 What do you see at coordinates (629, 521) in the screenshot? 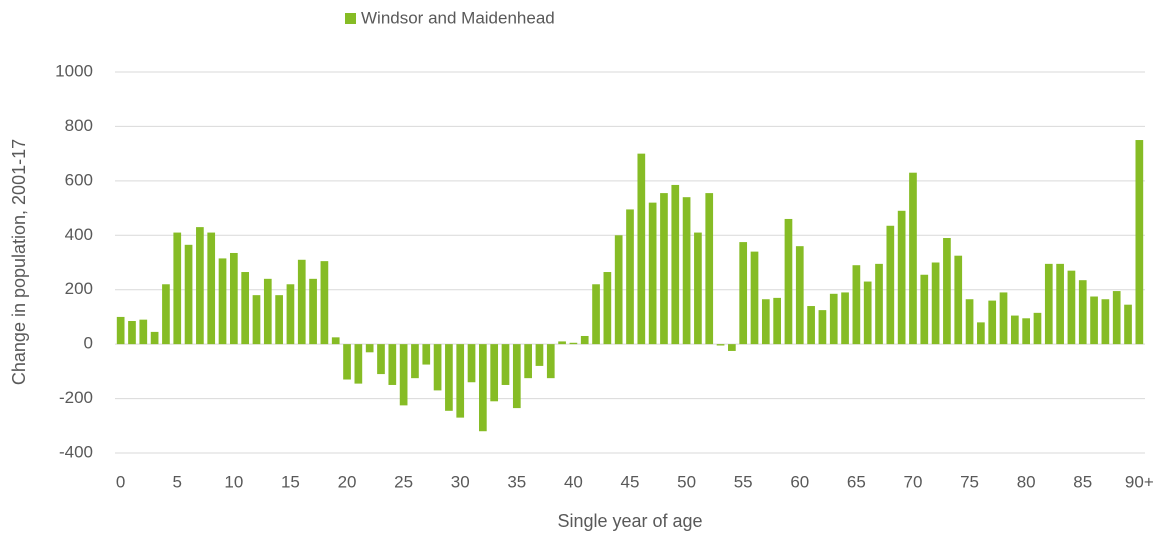
I see `x-axis-title: Single year of age` at bounding box center [629, 521].